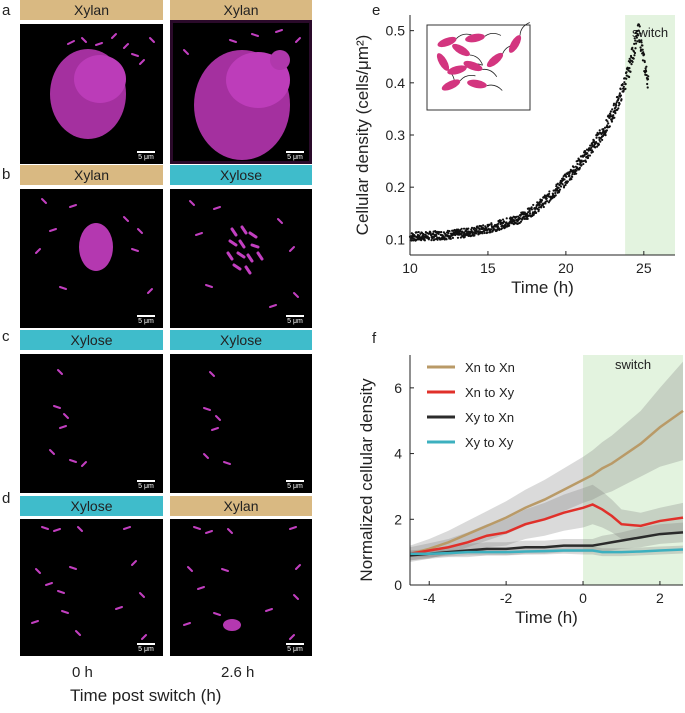 This screenshot has width=685, height=713. I want to click on panel-d-left-cells, so click(89, 583).